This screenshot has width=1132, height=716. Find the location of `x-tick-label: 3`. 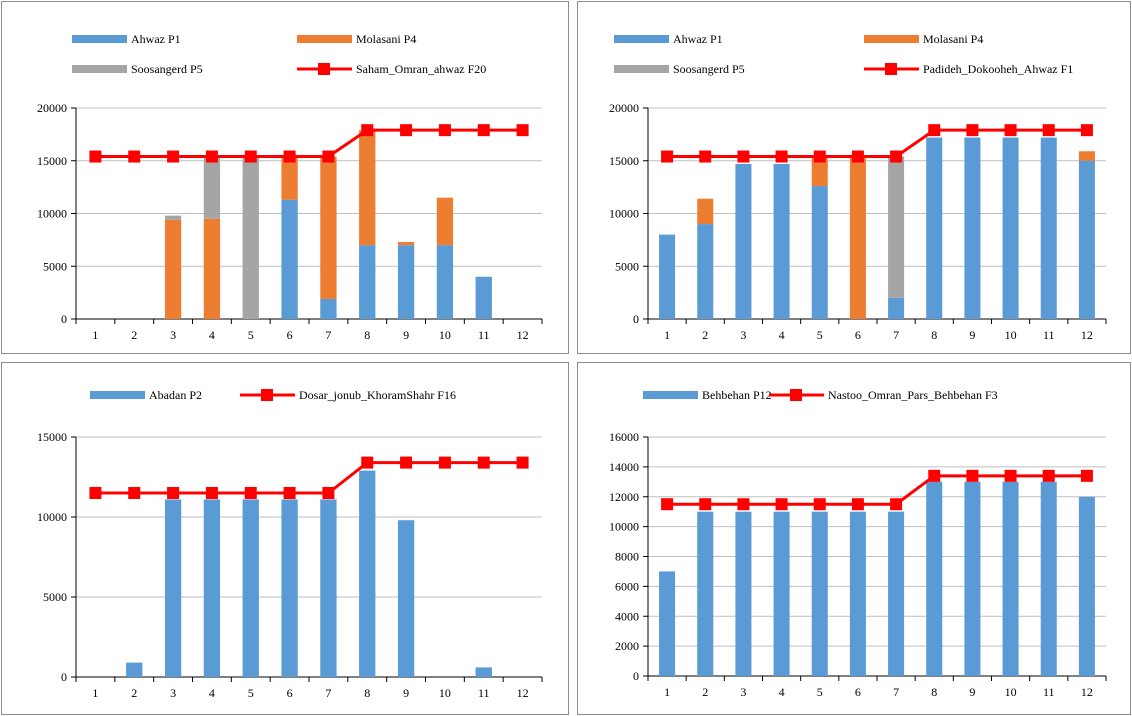

x-tick-label: 3 is located at coordinates (173, 693).